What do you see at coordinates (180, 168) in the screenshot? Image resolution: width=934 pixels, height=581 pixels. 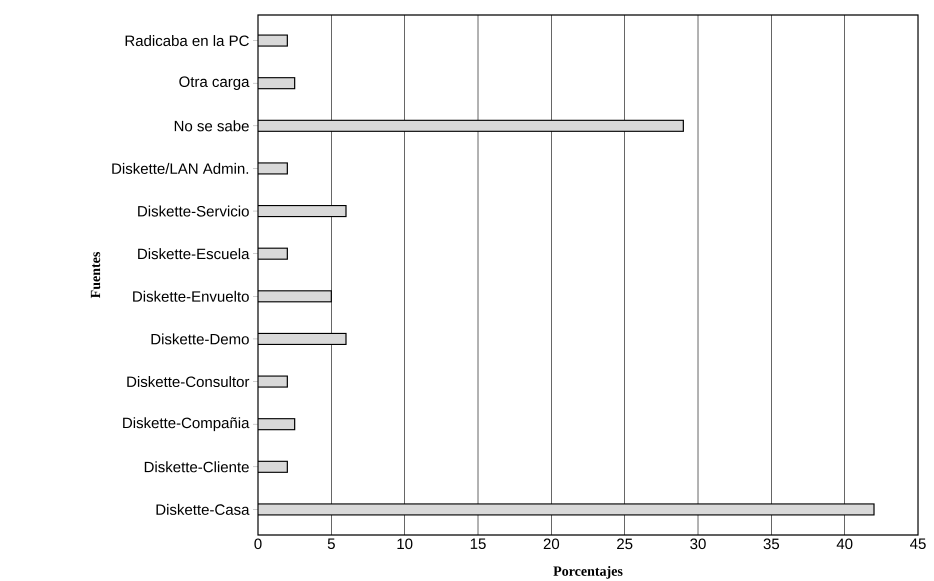 I see `y-tick-label: Diskette/LAN Admin.` at bounding box center [180, 168].